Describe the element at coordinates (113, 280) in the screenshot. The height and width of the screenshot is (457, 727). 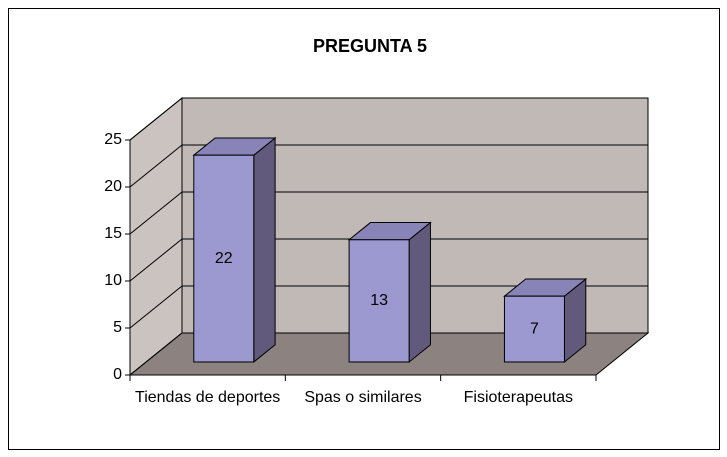
I see `y-tick-label: 10` at that location.